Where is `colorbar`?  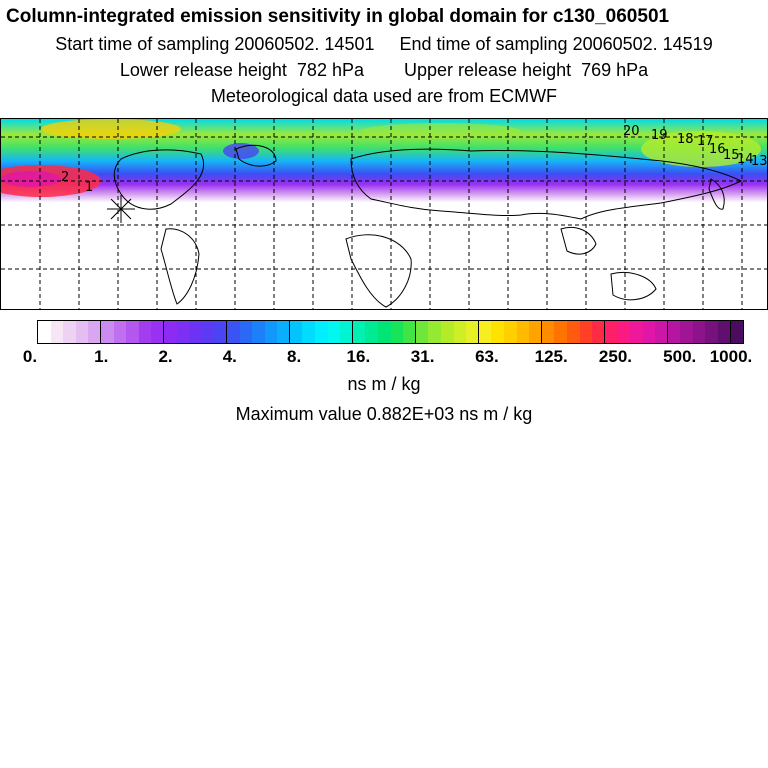 colorbar is located at coordinates (390, 332).